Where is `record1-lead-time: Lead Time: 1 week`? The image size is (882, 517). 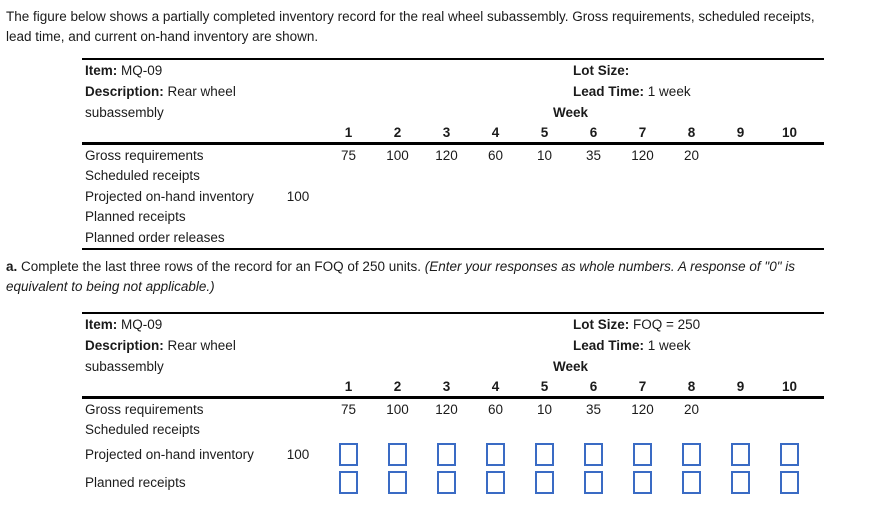 record1-lead-time: Lead Time: 1 week is located at coordinates (632, 91).